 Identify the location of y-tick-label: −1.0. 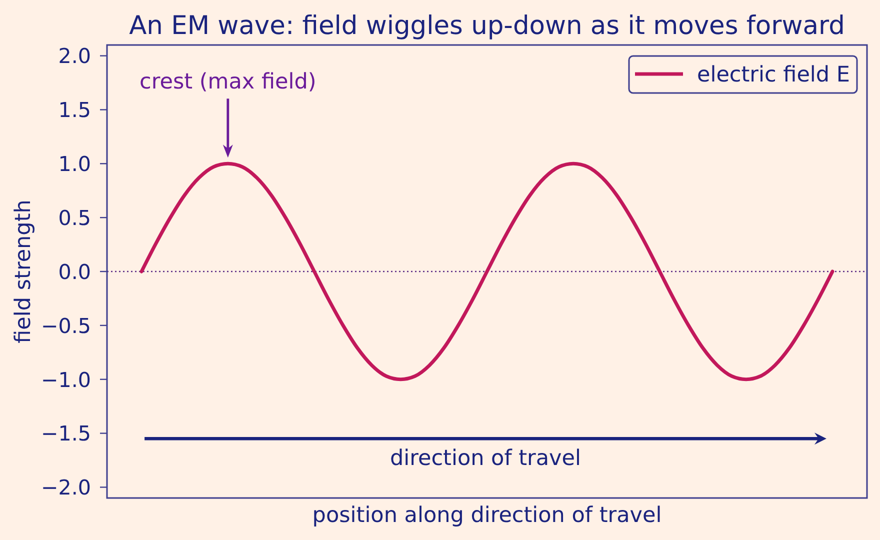
(65, 380).